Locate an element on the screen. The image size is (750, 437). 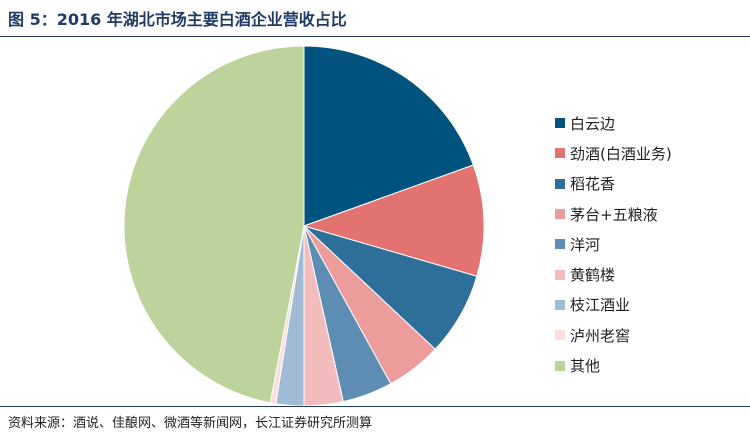
legend-item-0: 白云边 is located at coordinates (613, 123).